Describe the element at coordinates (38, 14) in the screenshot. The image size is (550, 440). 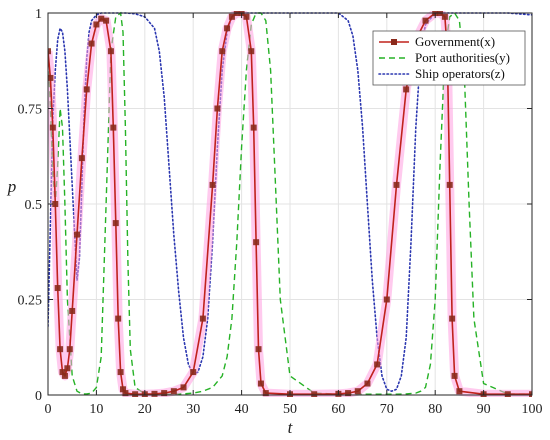
I see `y-tick-label: 1` at that location.